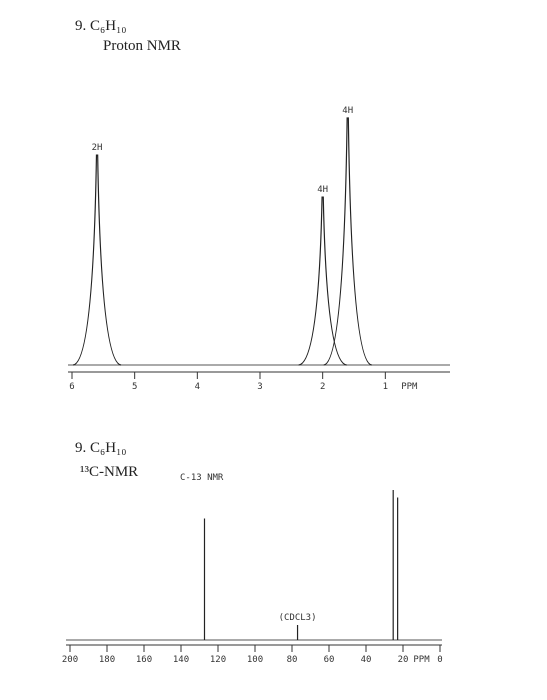  I want to click on subtitle: ¹³C-NMR, so click(109, 472).